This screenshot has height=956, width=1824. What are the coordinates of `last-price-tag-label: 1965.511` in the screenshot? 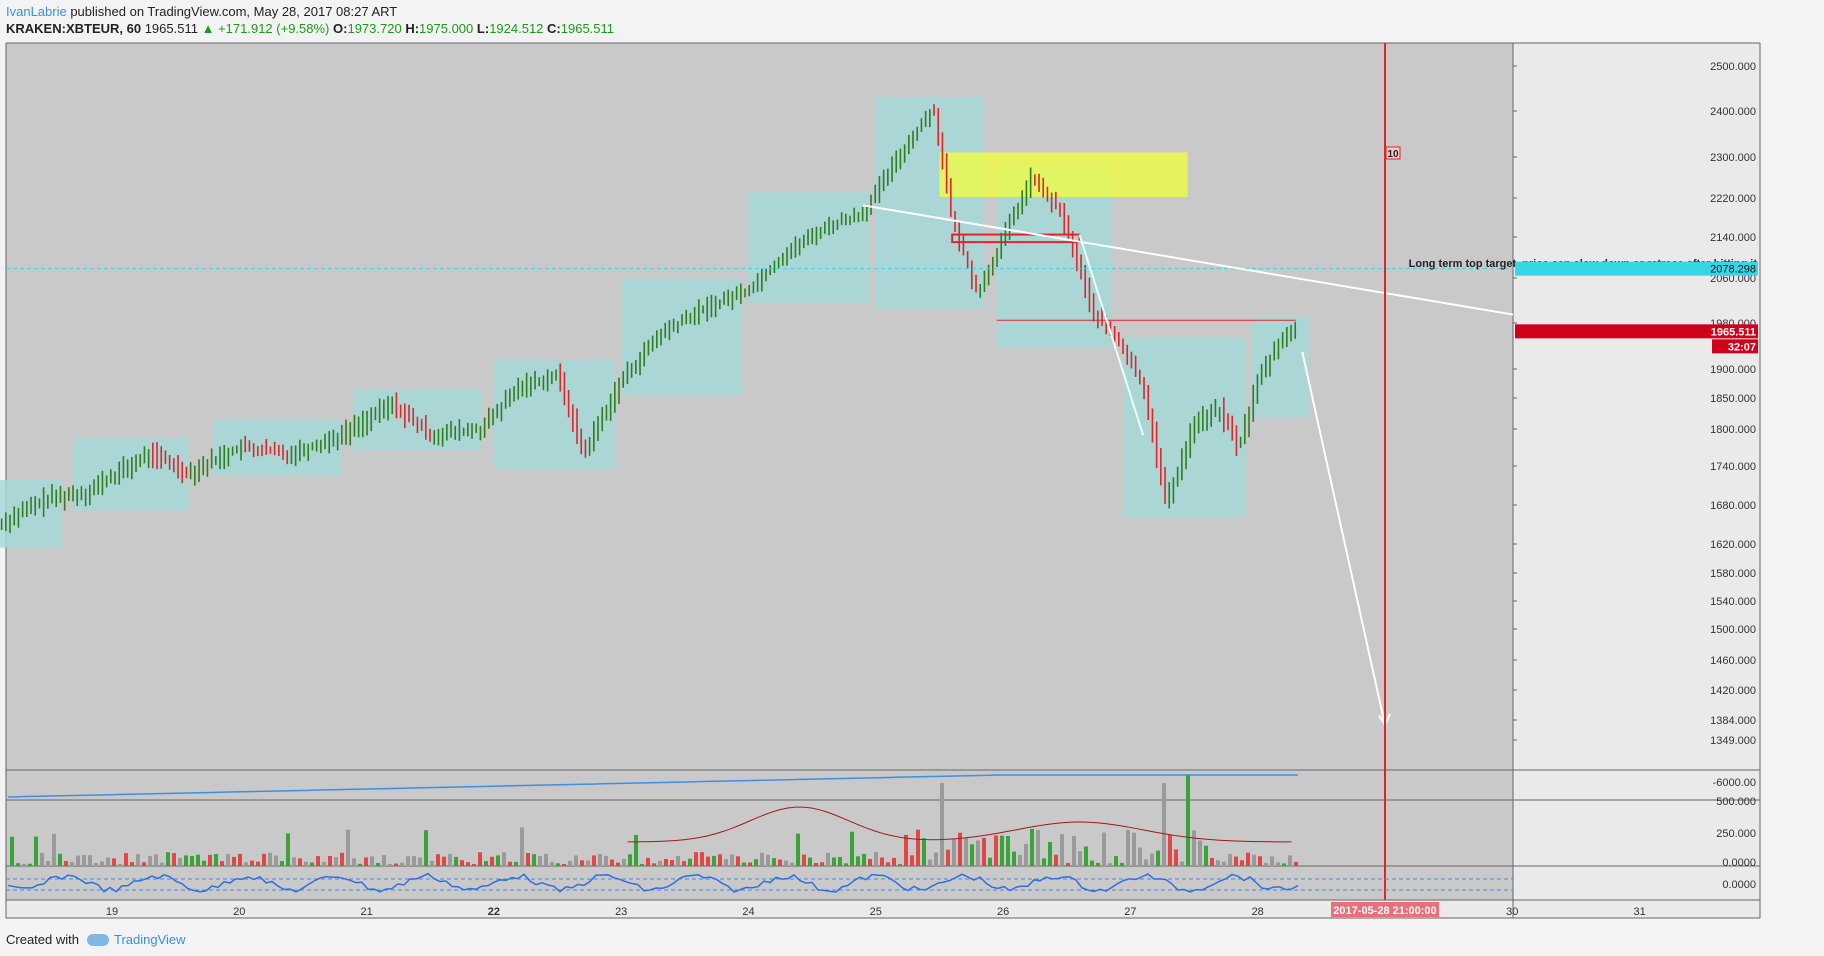 It's located at (1733, 332).